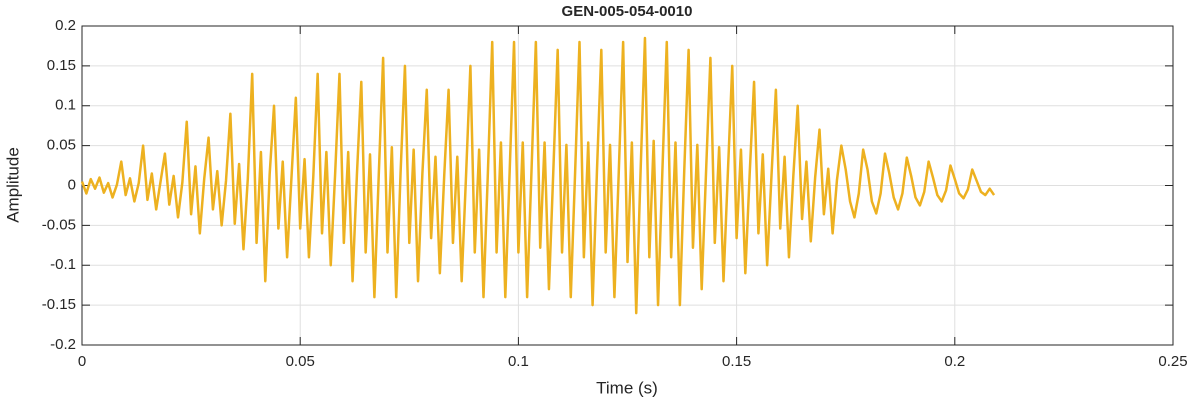 The height and width of the screenshot is (404, 1193). I want to click on x-tick-label: 0.25, so click(1172, 361).